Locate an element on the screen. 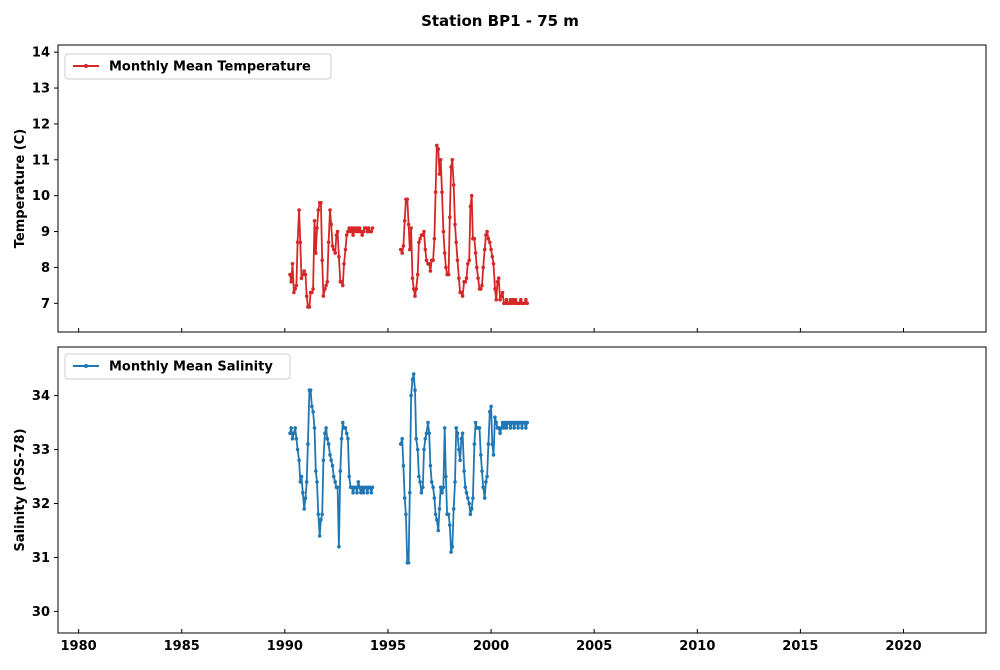  temperature-y-axis-label: Temperature (C) is located at coordinates (20, 188).